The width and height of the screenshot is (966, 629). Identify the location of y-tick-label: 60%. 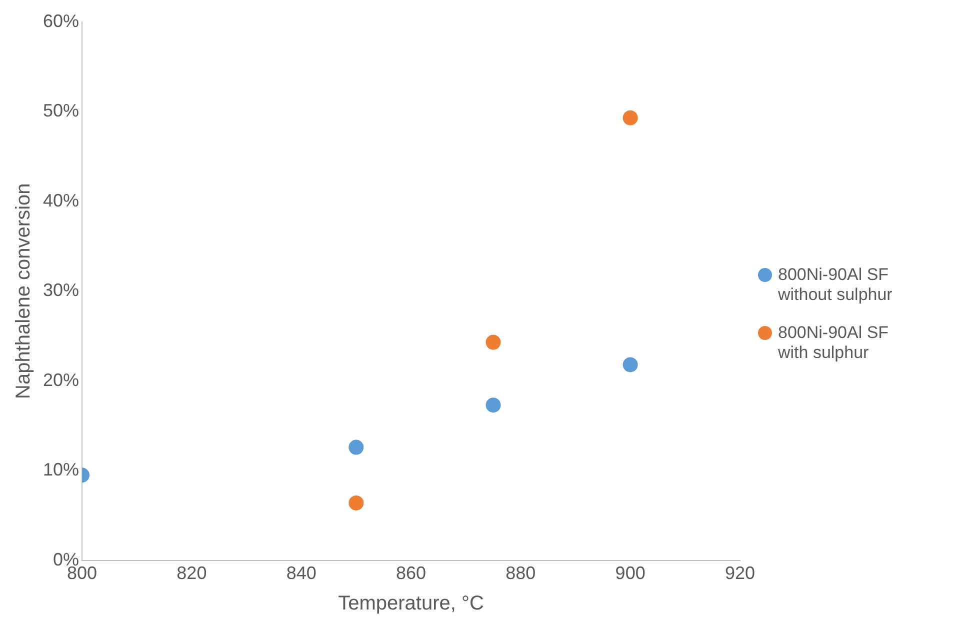
(61, 20).